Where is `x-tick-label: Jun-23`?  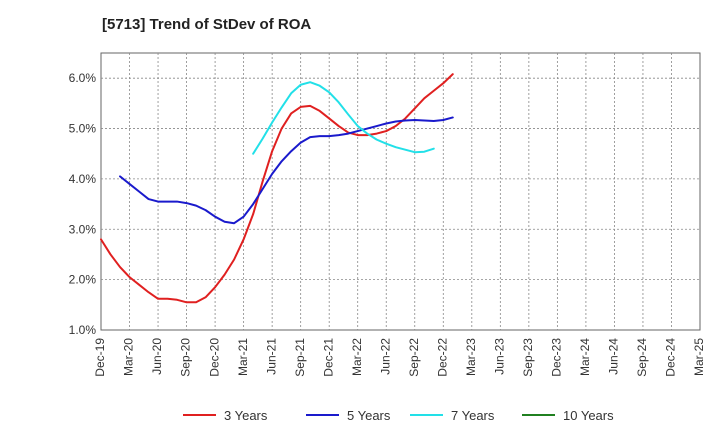
x-tick-label: Jun-23 is located at coordinates (500, 356).